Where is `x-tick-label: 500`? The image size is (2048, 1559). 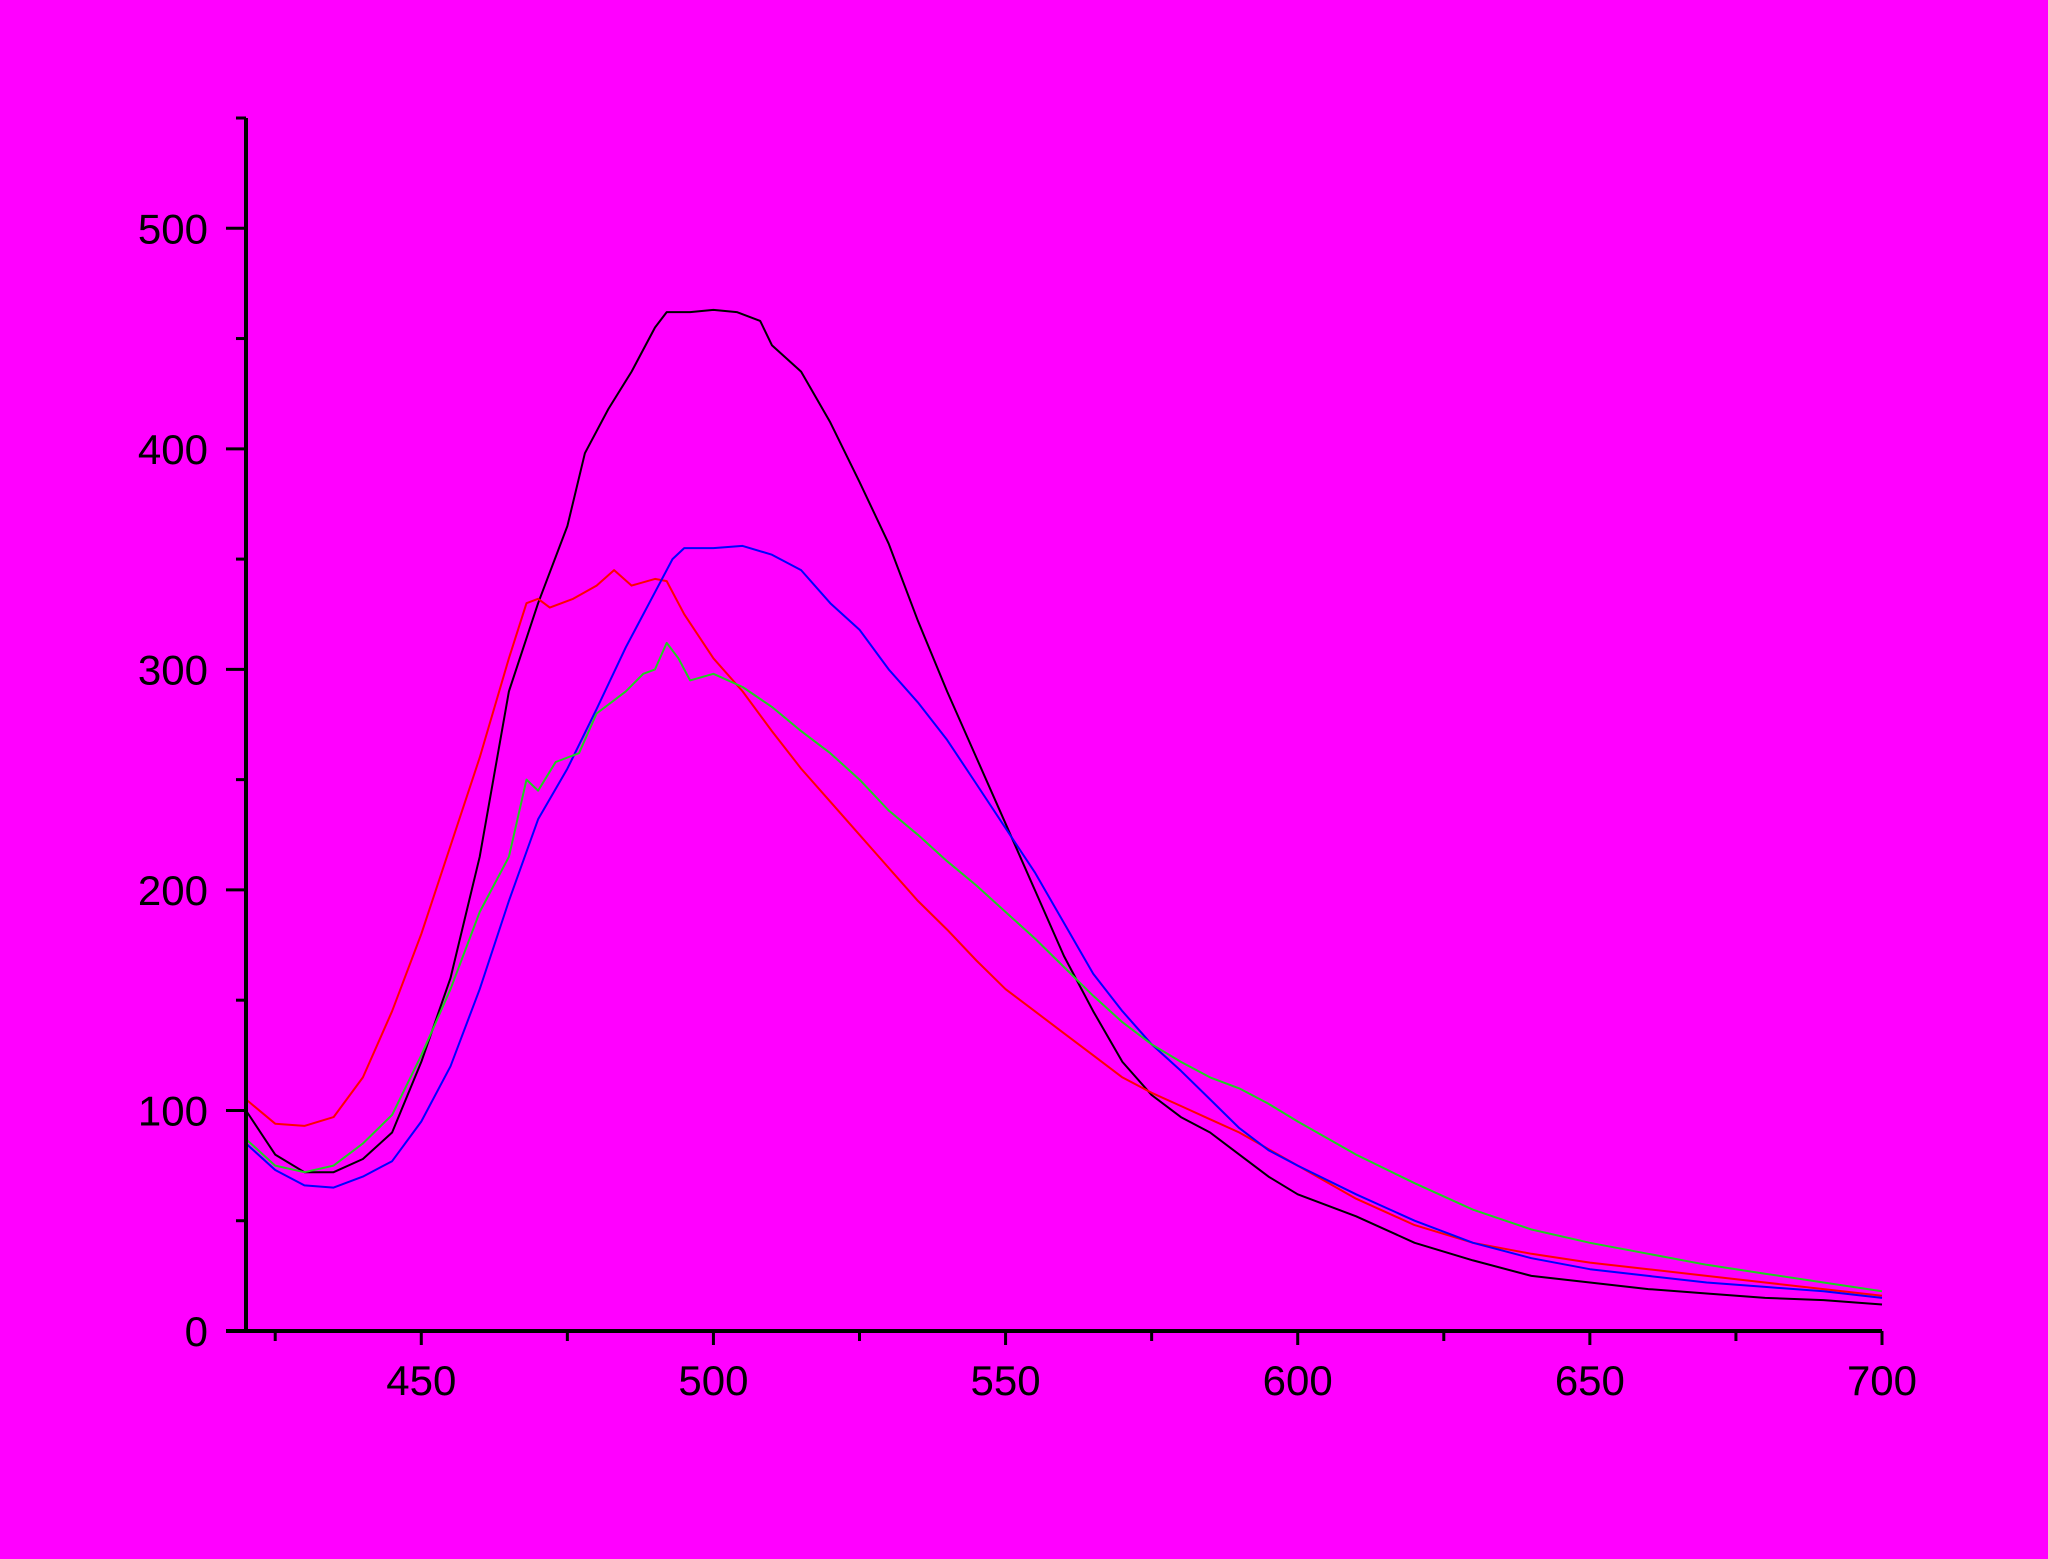
x-tick-label: 500 is located at coordinates (713, 1380).